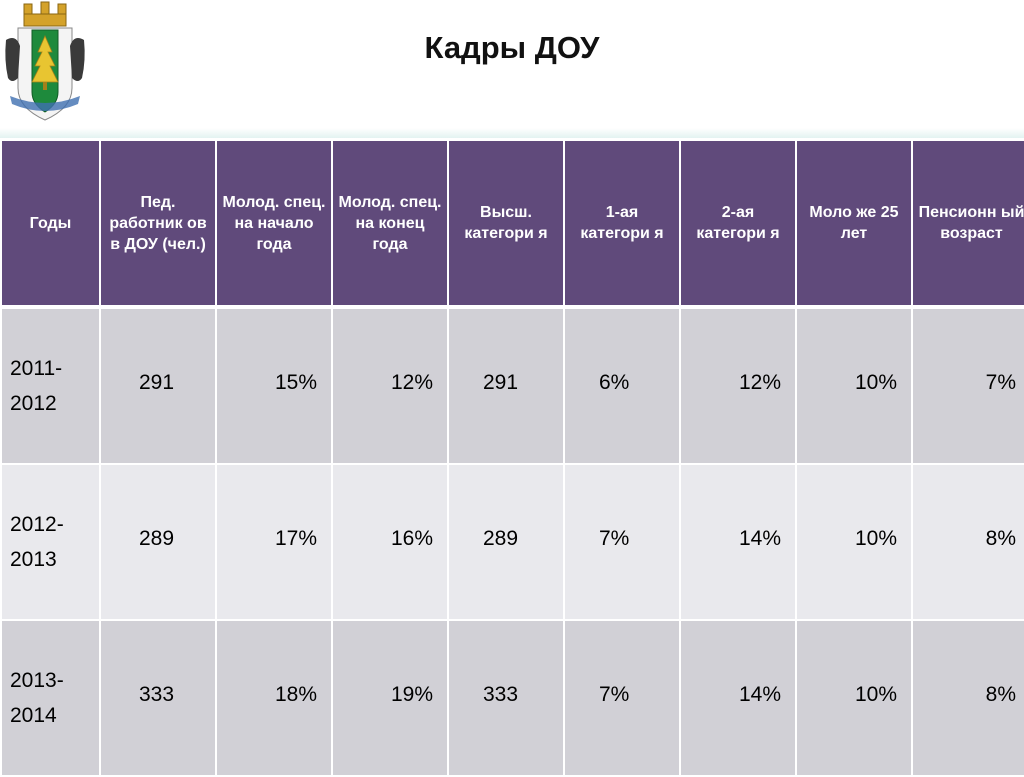 This screenshot has width=1024, height=777. I want to click on cell-ped: 333, so click(158, 699).